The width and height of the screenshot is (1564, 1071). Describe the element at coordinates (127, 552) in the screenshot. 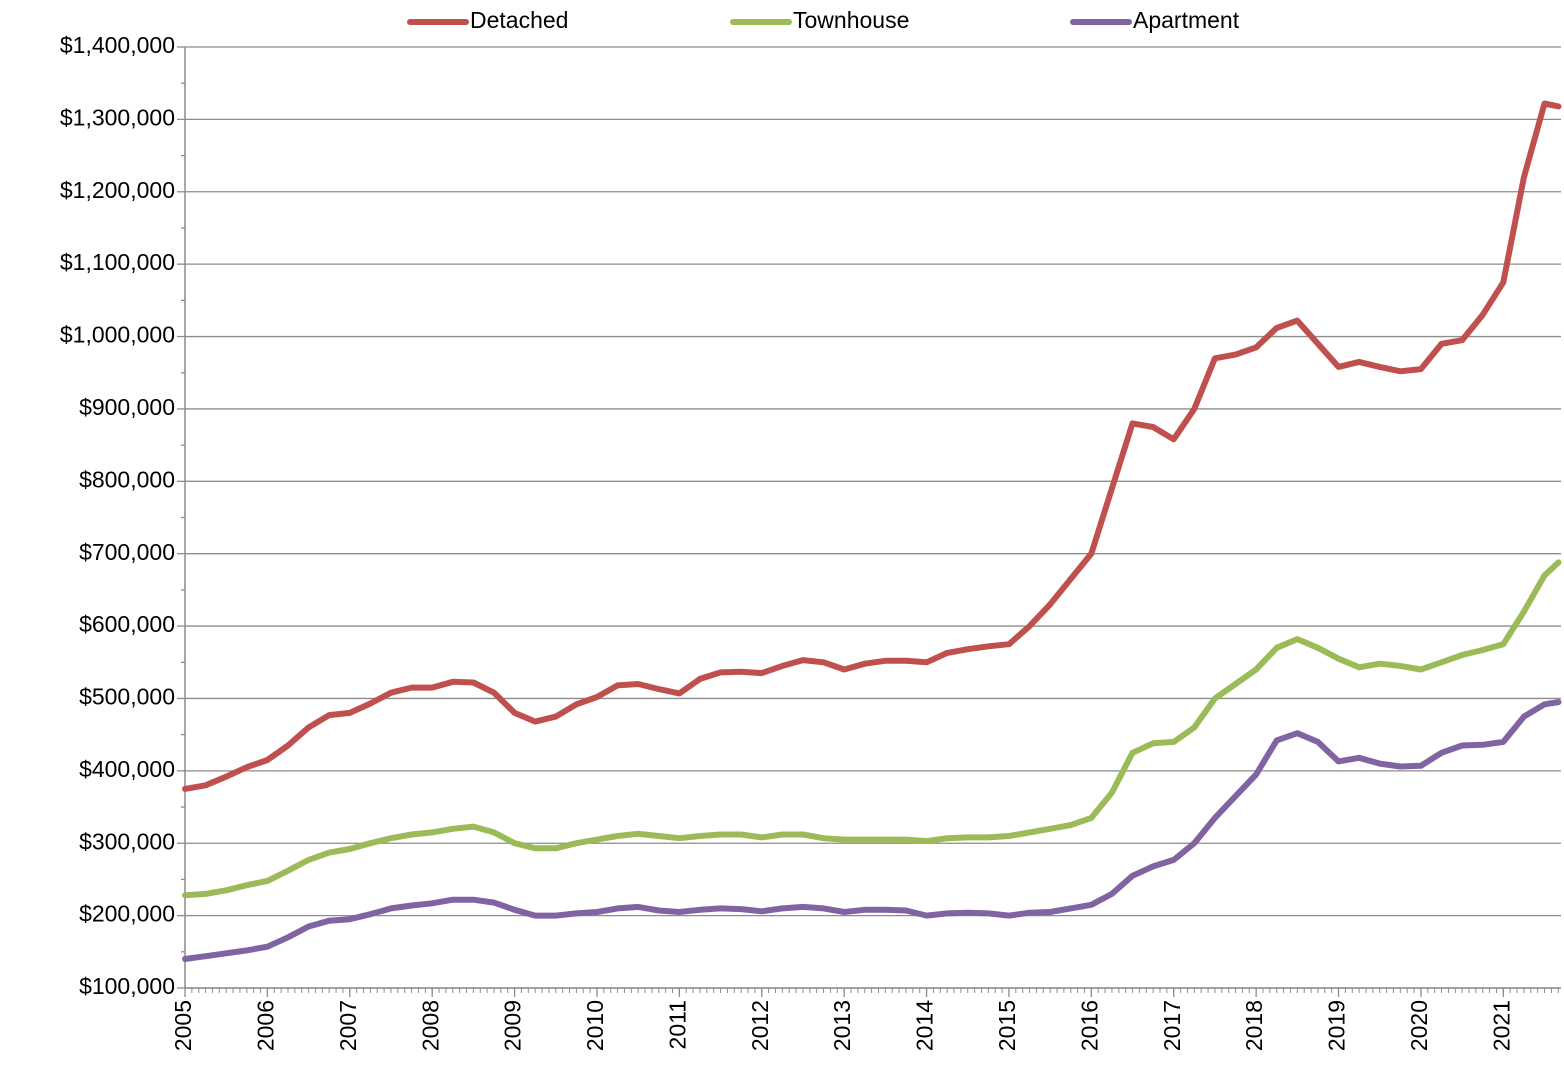

I see `y-tick-label: $700,000` at that location.